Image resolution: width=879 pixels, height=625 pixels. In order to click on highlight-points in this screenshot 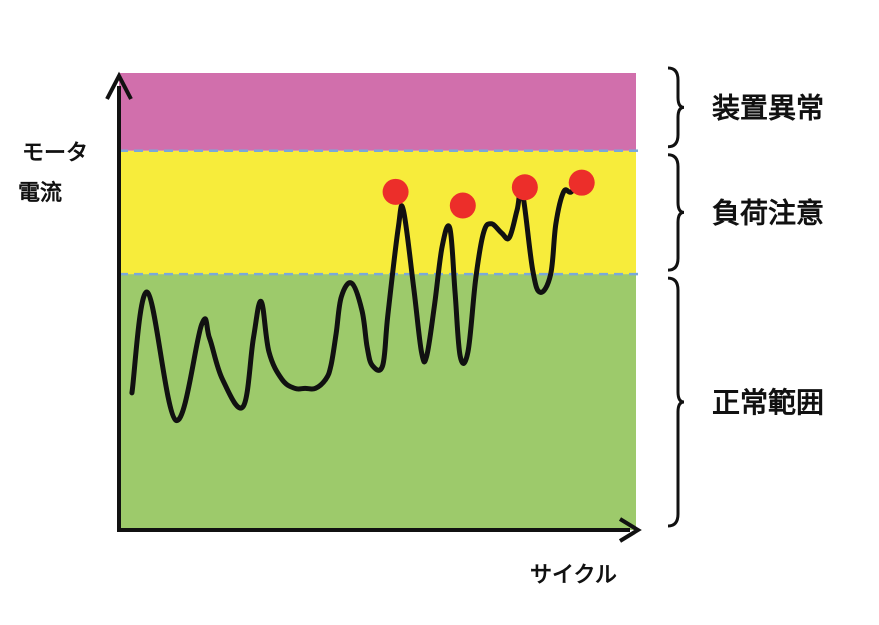, I will do `click(488, 194)`.